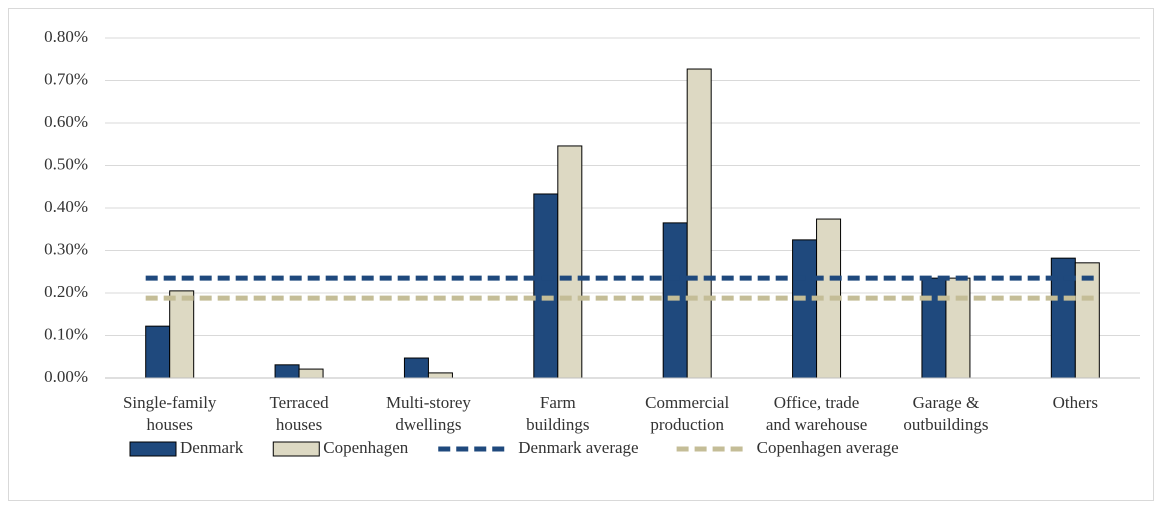 This screenshot has width=1162, height=509. I want to click on y-tick-label: 0.50%, so click(66, 163).